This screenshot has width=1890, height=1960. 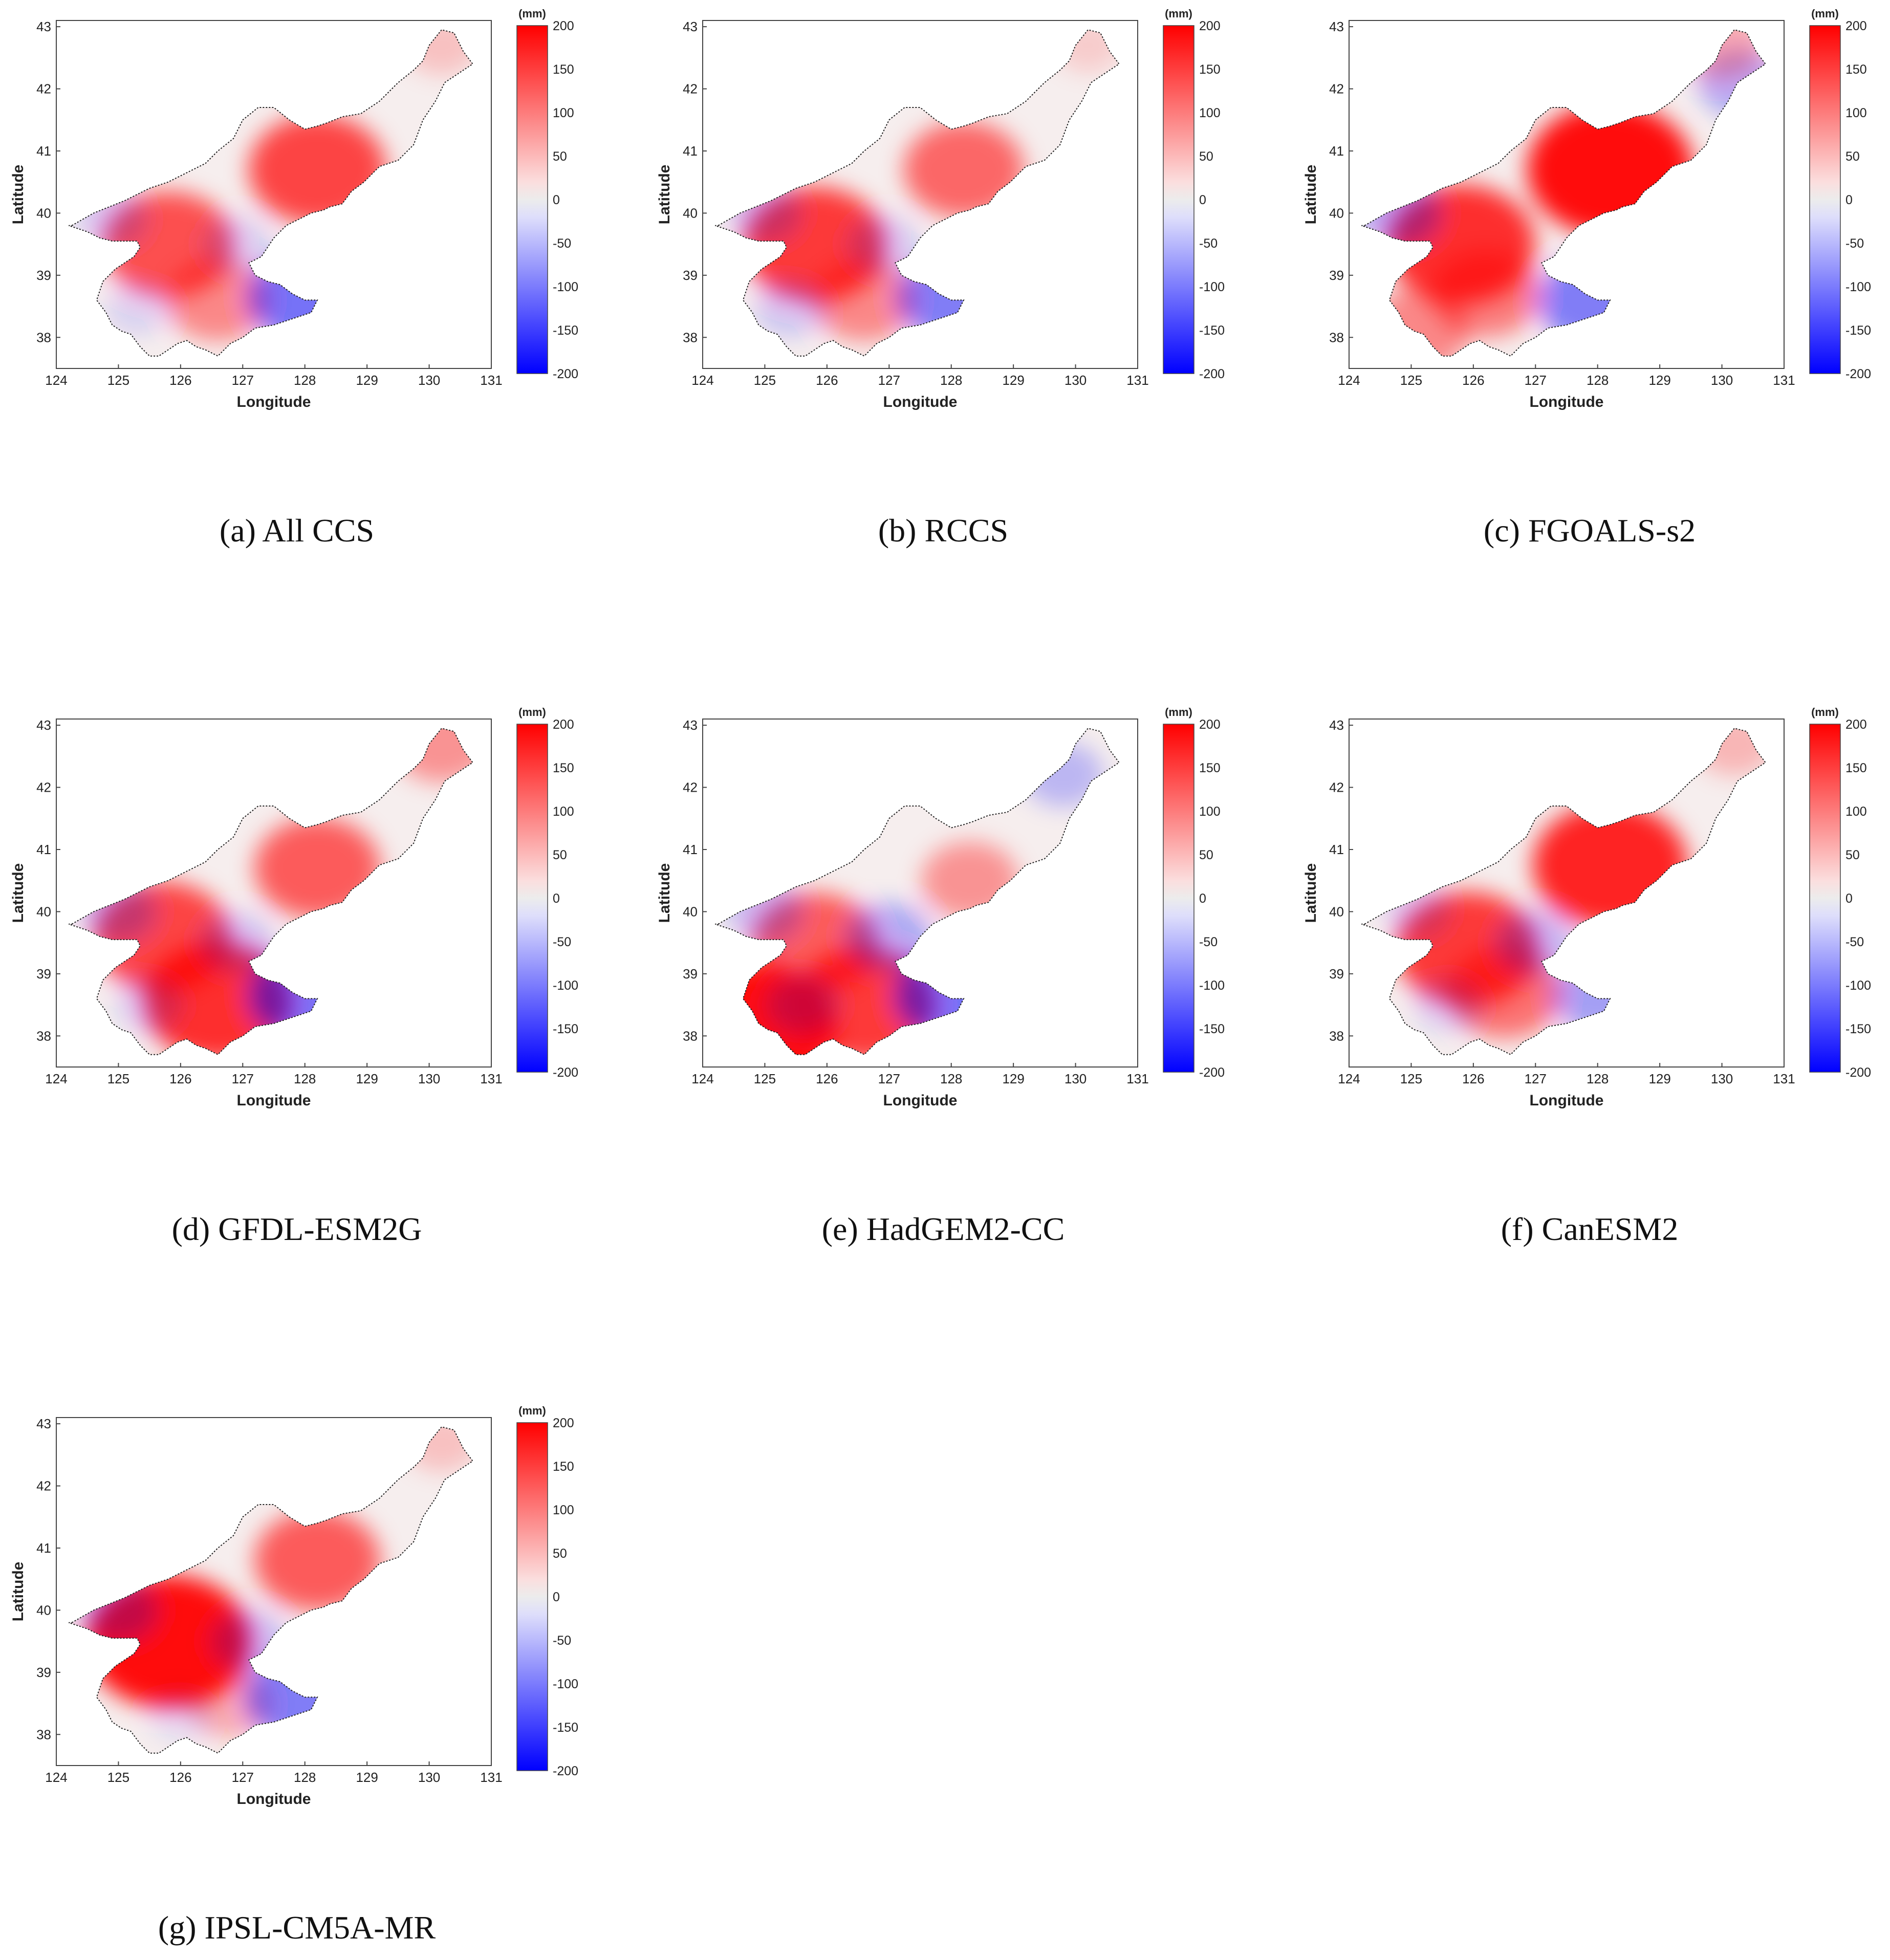 I want to click on colorbar-tick-label: 150, so click(x=563, y=1467).